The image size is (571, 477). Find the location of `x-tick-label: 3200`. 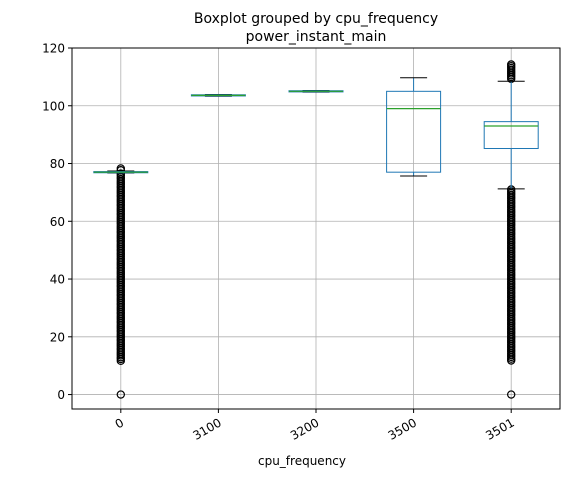

x-tick-label: 3200 is located at coordinates (304, 428).